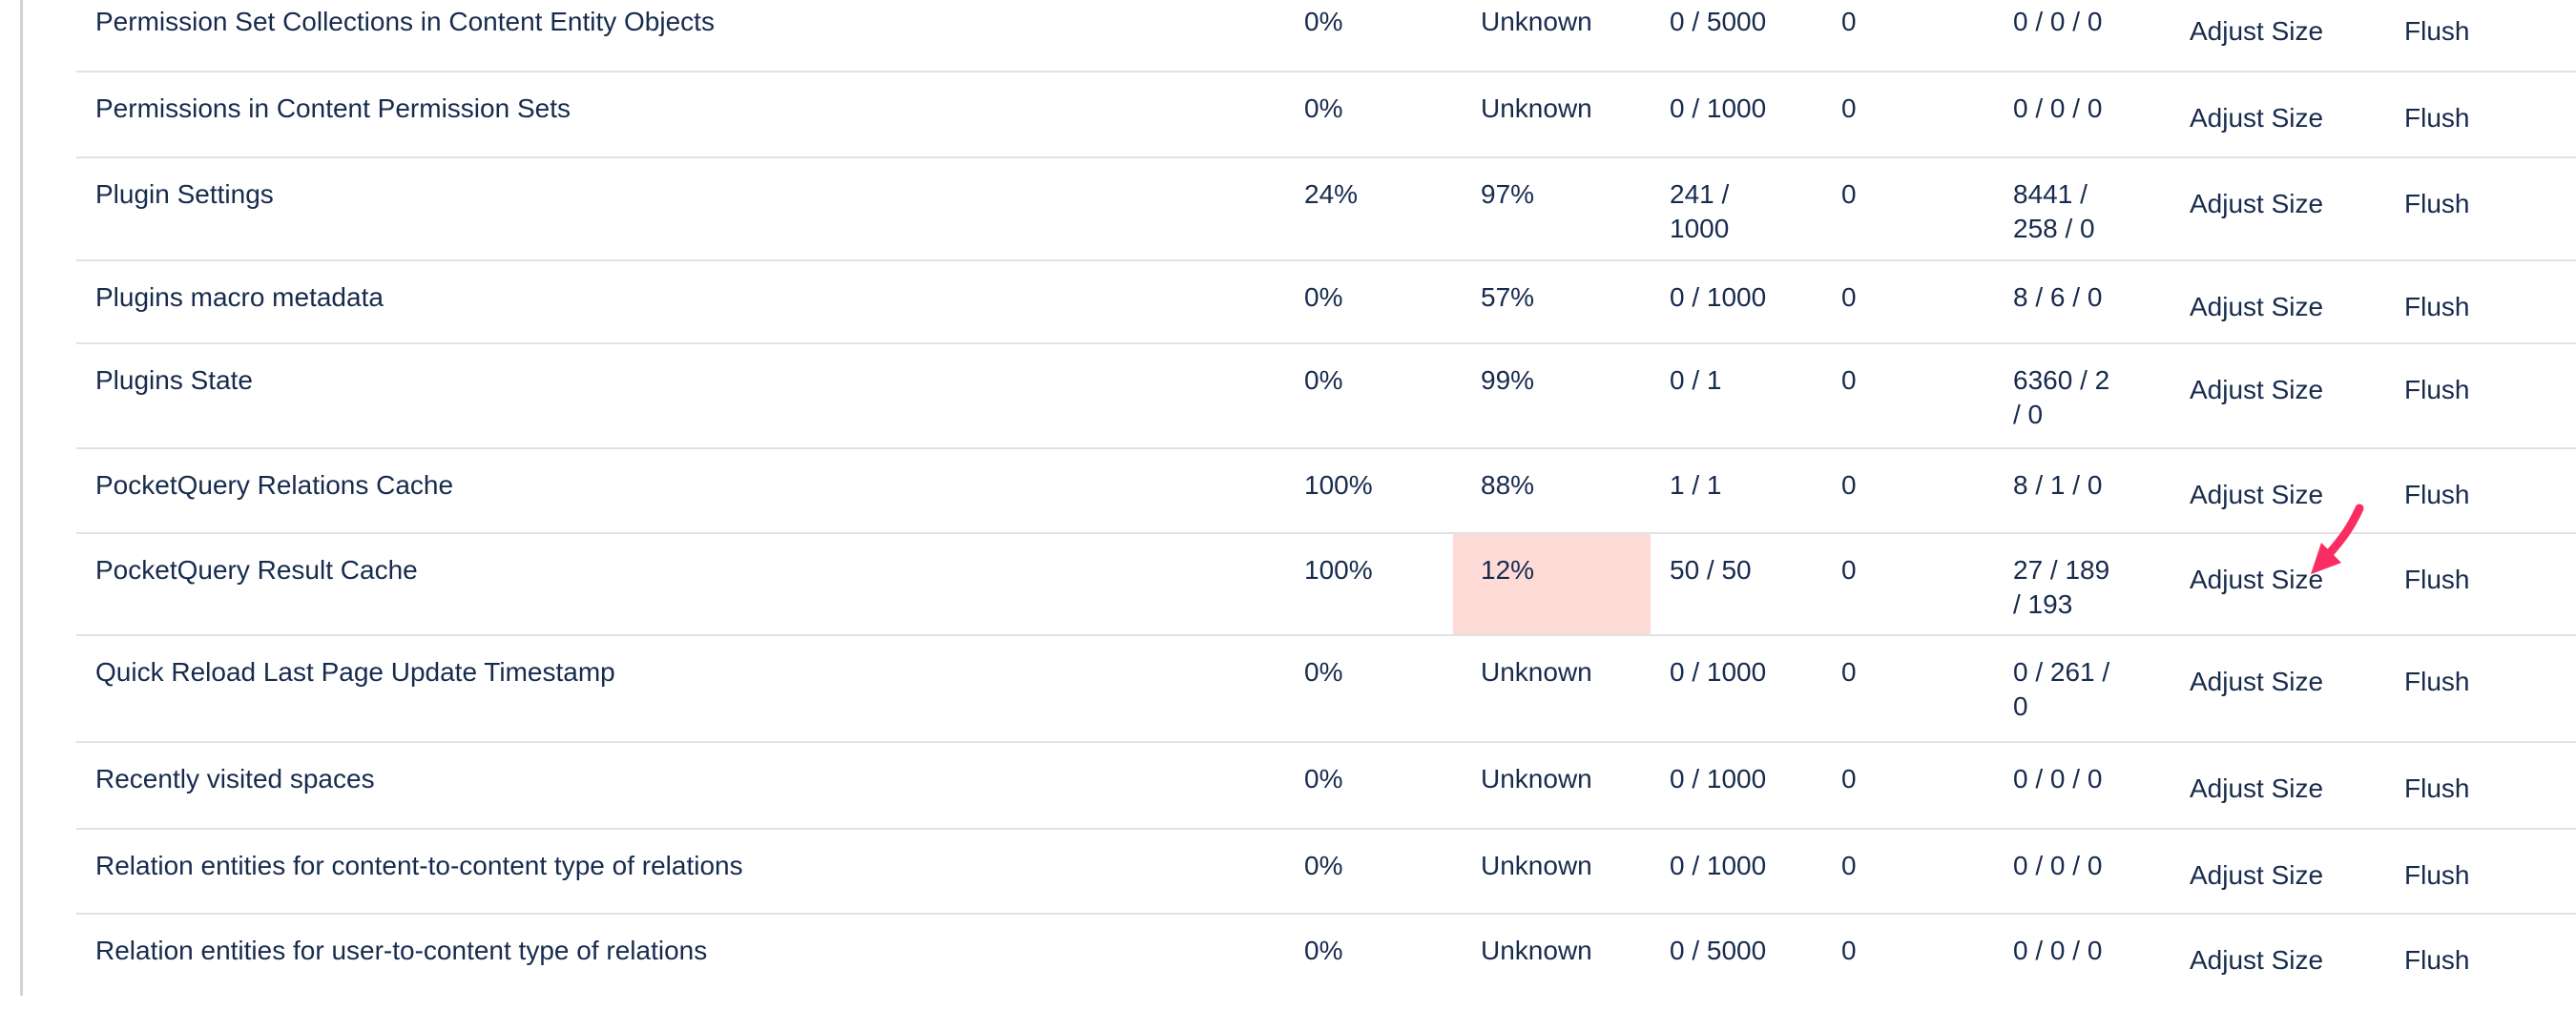 The height and width of the screenshot is (1010, 2576). What do you see at coordinates (1508, 297) in the screenshot?
I see `percent-used-value: 57%` at bounding box center [1508, 297].